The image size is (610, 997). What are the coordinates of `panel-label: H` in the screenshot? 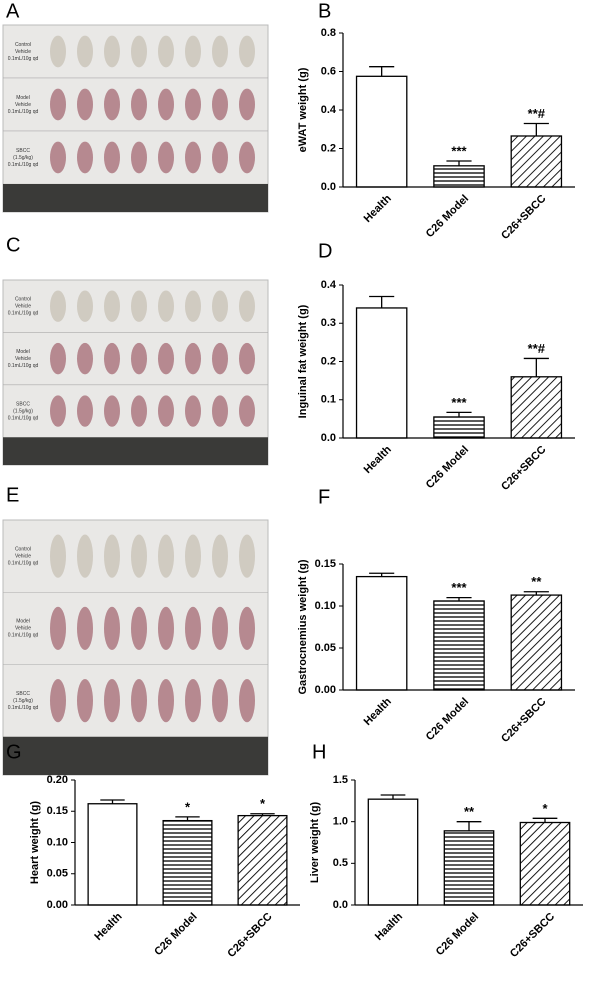 It's located at (319, 752).